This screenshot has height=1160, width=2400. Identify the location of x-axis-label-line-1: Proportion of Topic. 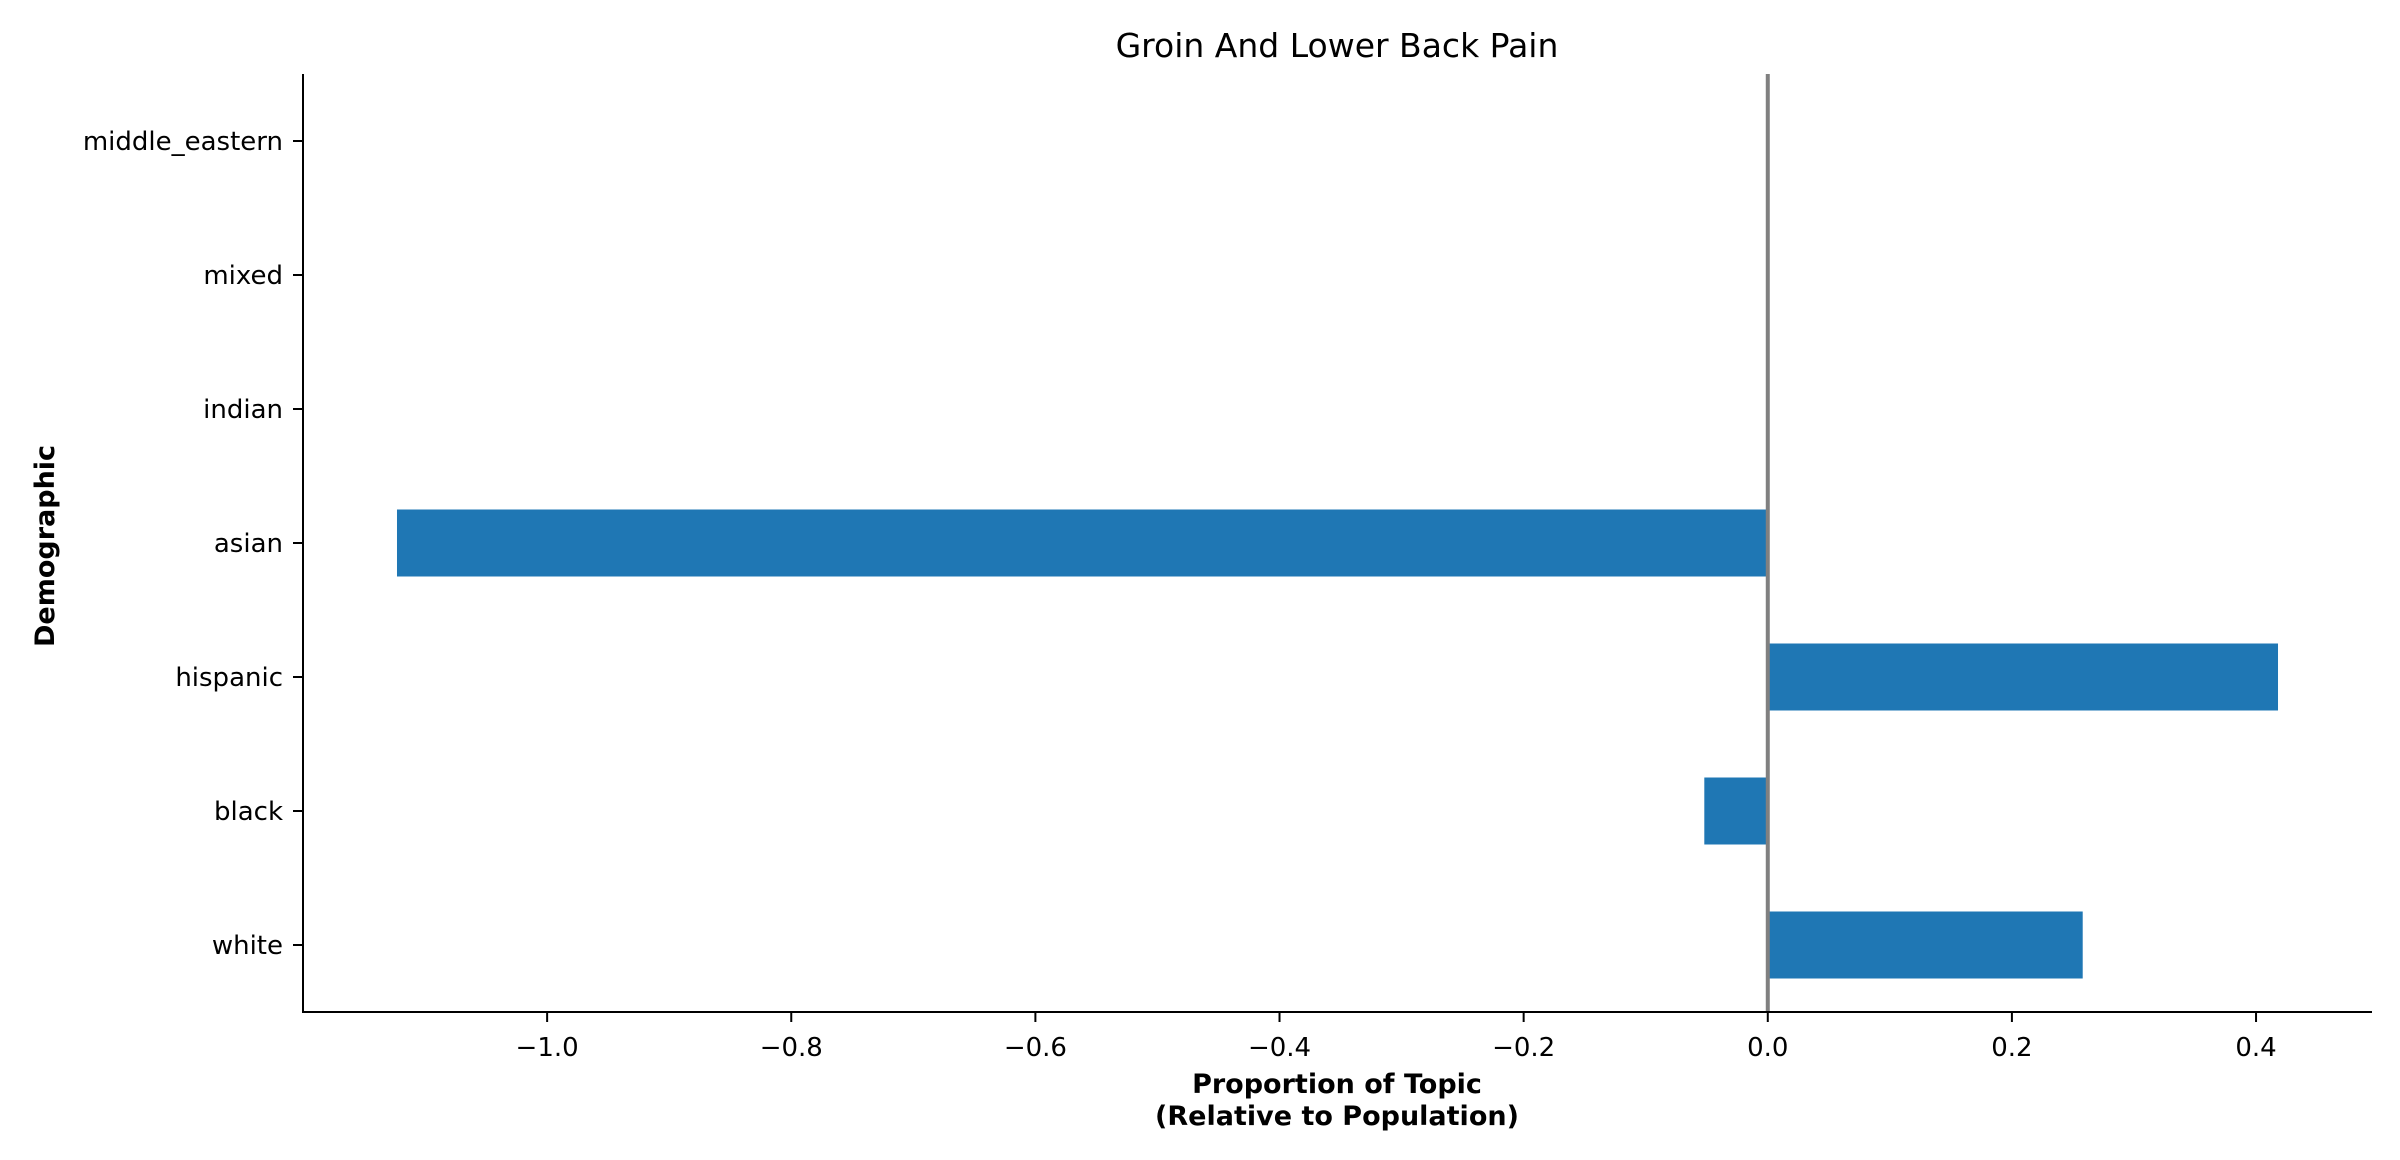
(1337, 1084).